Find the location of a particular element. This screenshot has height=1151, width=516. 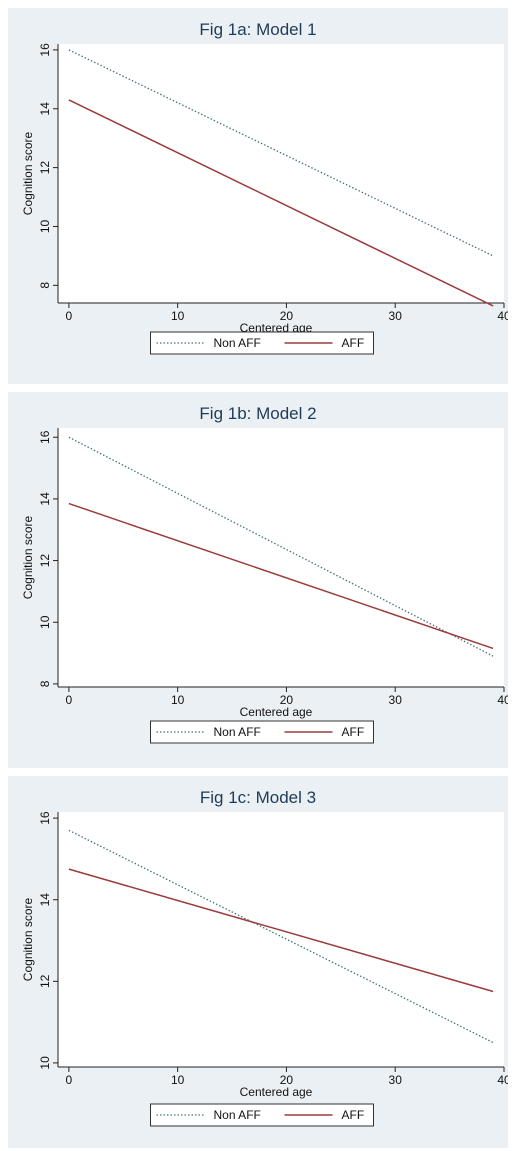

chart-title: Fig 1b: Model 2 is located at coordinates (257, 413).